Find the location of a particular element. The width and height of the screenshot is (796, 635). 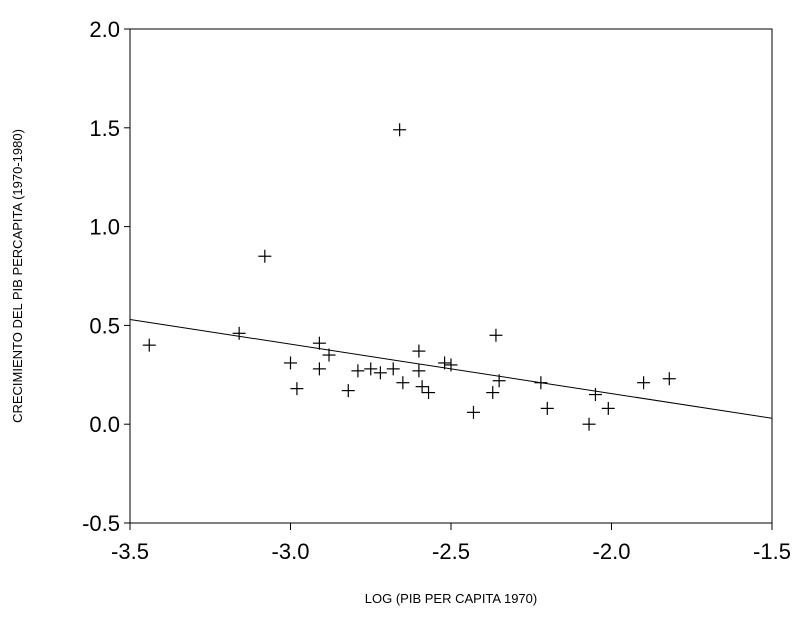

y-axis: 2.0 1.5 1.0 0.5 0.0 -0.5 is located at coordinates (106, 276).